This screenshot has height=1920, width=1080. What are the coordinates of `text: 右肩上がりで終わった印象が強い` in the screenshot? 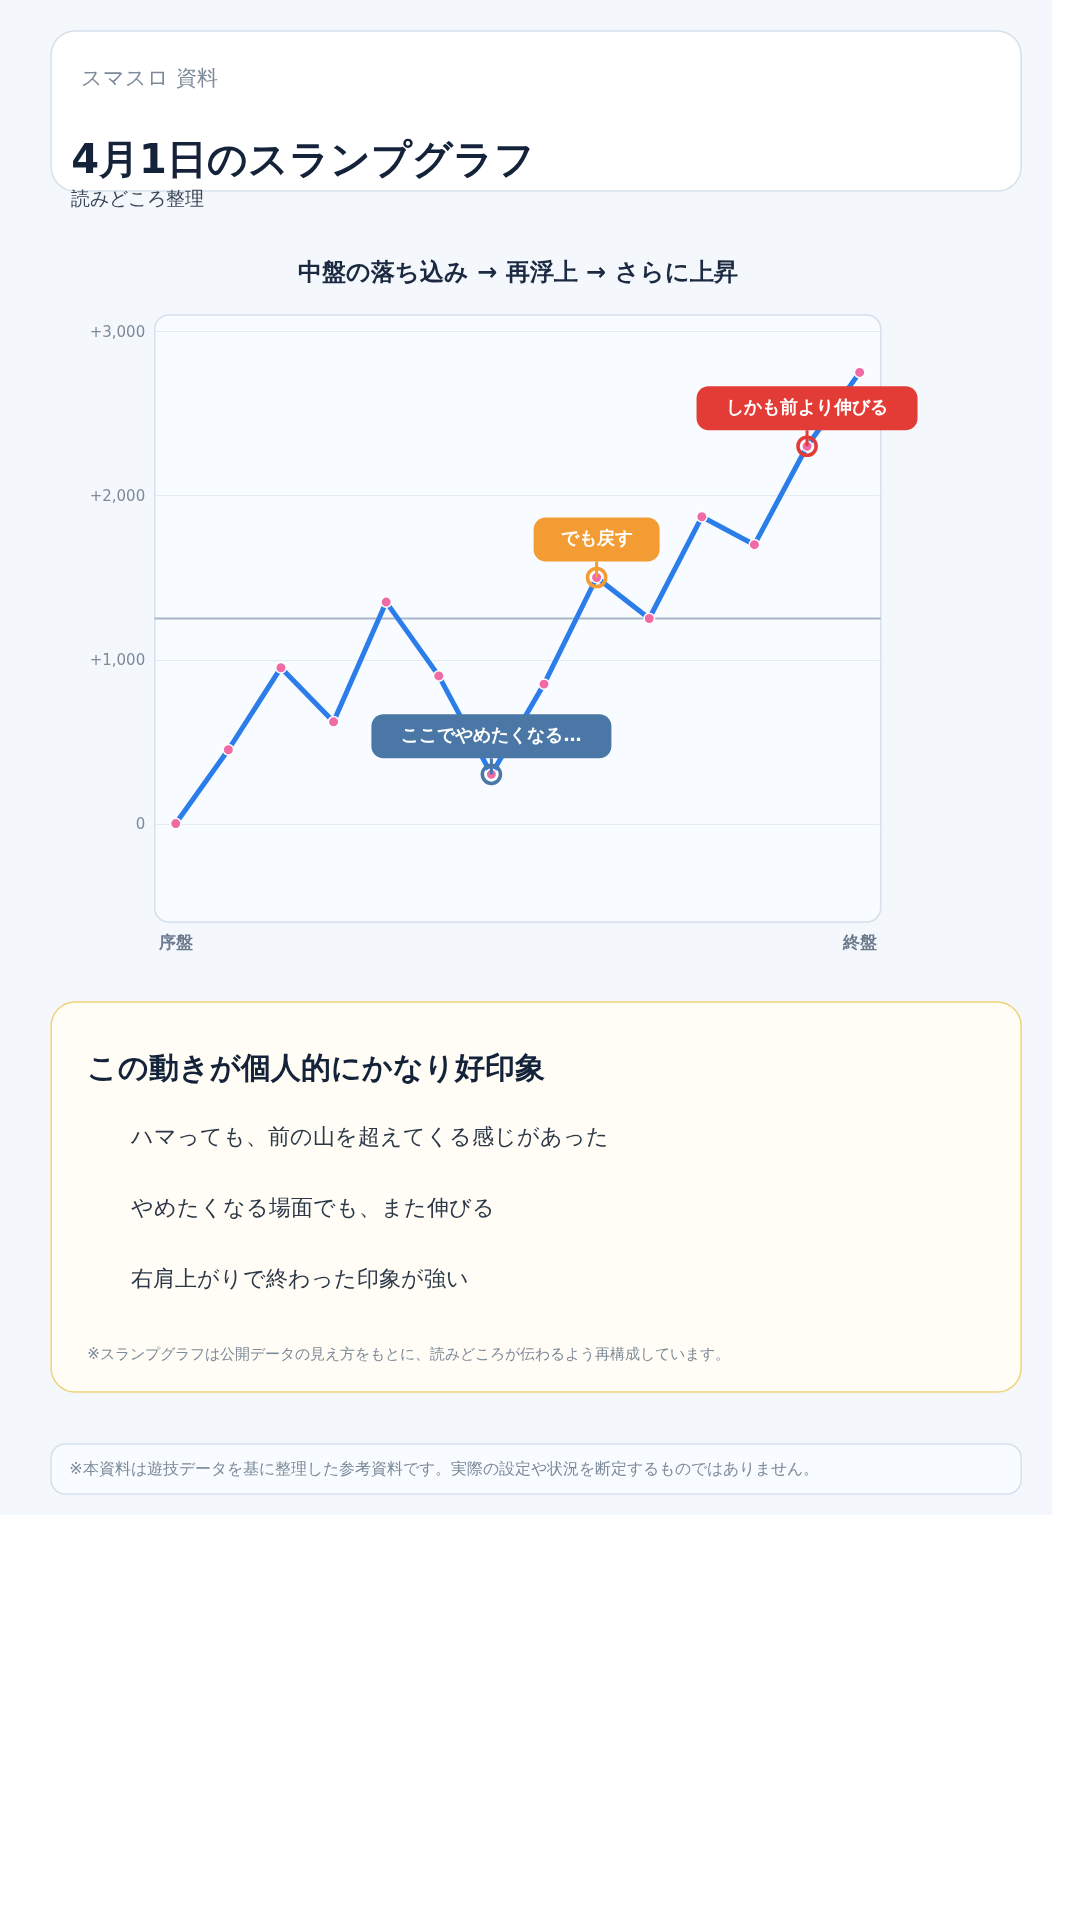 It's located at (300, 1278).